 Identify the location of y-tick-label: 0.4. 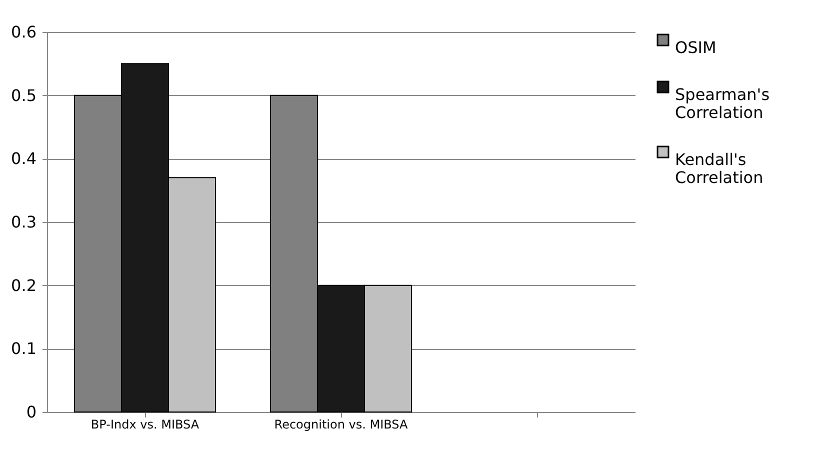
(23, 158).